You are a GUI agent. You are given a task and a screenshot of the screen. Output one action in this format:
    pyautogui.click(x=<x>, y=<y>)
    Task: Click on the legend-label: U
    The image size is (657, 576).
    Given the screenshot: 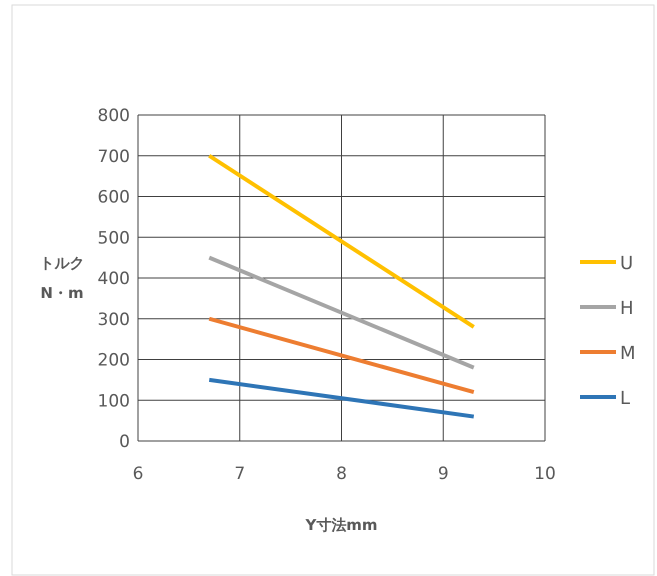 What is the action you would take?
    pyautogui.click(x=627, y=263)
    